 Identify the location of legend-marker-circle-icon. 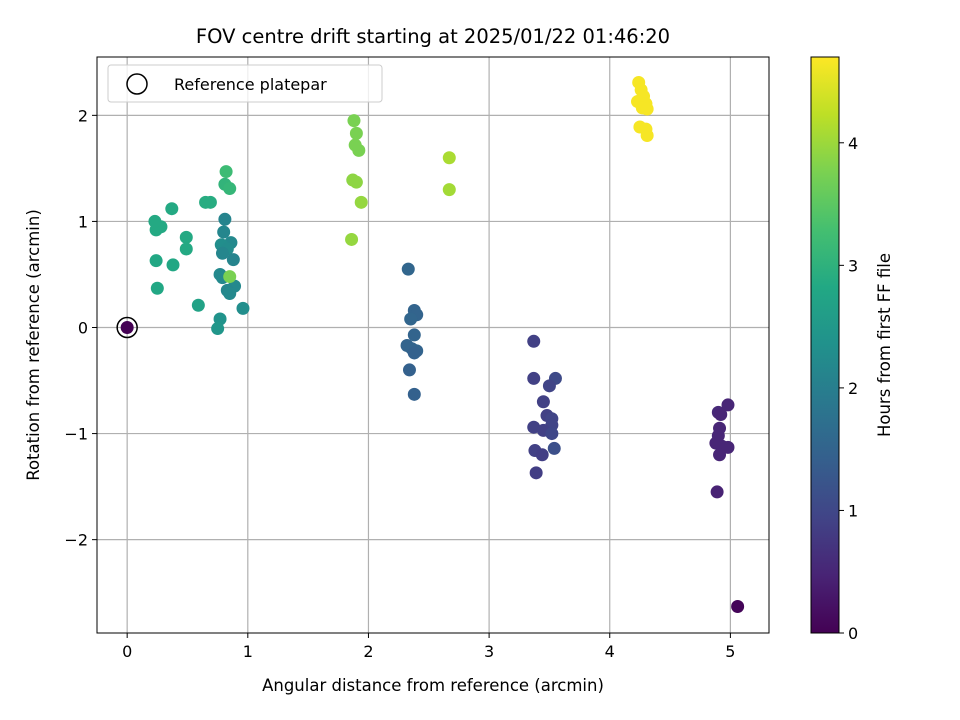
(137, 84).